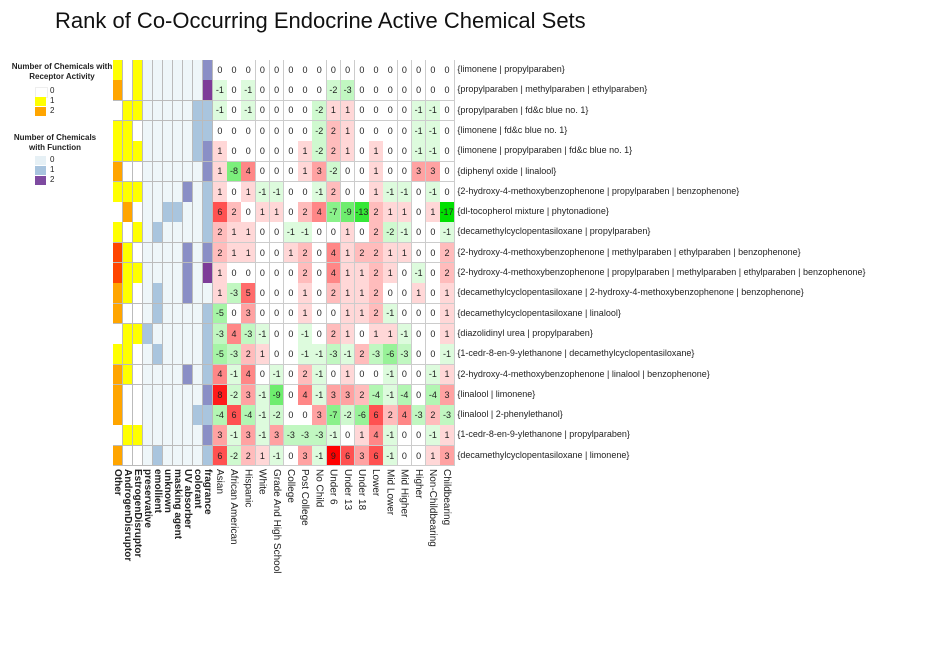  I want to click on function-legend-label: 2, so click(52, 179).